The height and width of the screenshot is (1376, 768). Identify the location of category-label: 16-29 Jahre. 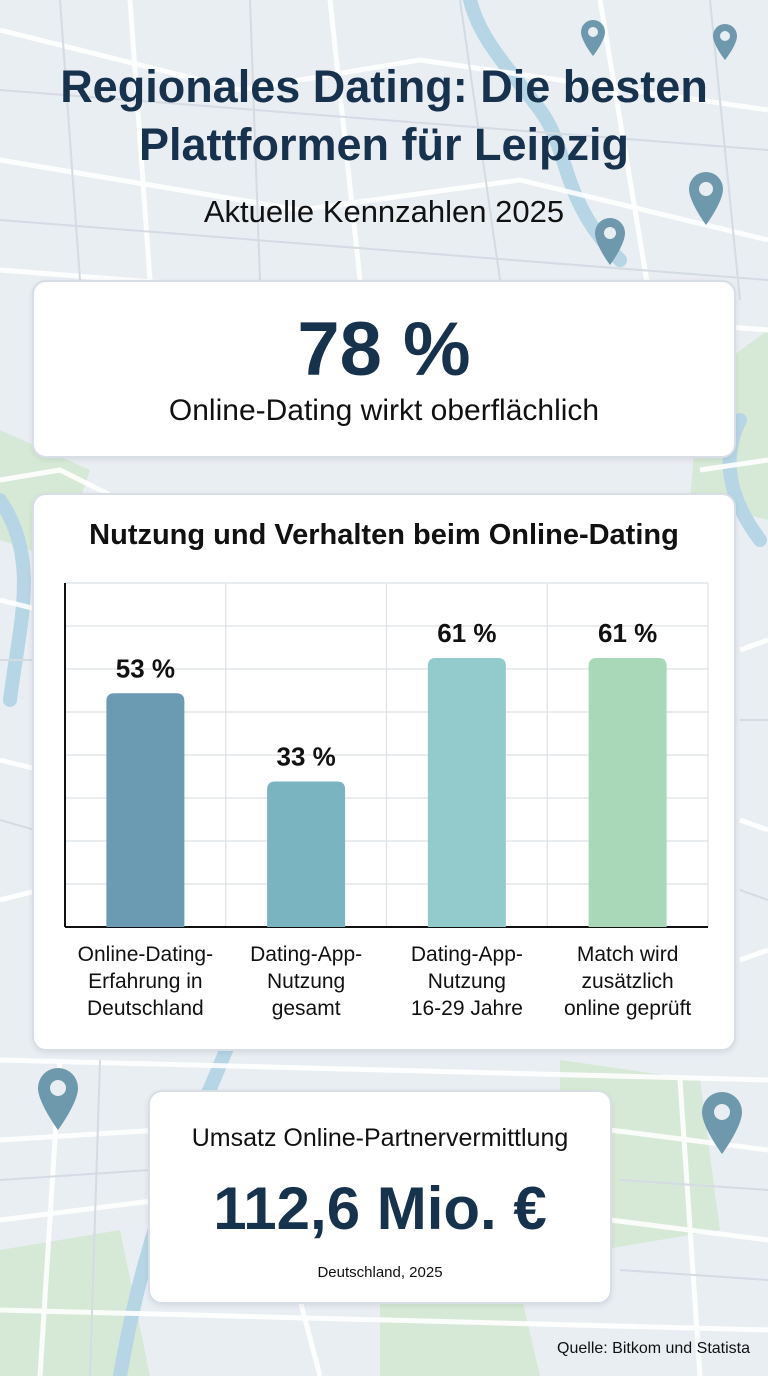
(467, 1008).